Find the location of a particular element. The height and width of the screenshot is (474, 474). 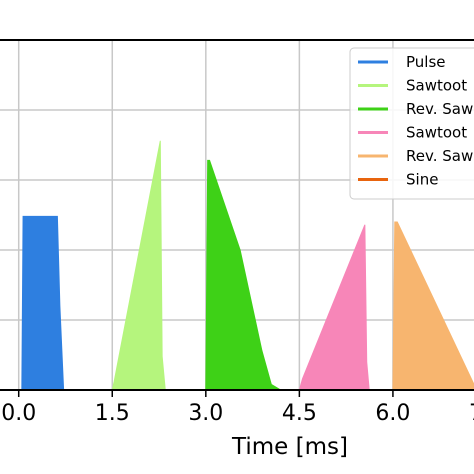

legend: Pulse Sawtoot Rev. Saw Sawtoot Rev. Saw Sine is located at coordinates (411, 123).